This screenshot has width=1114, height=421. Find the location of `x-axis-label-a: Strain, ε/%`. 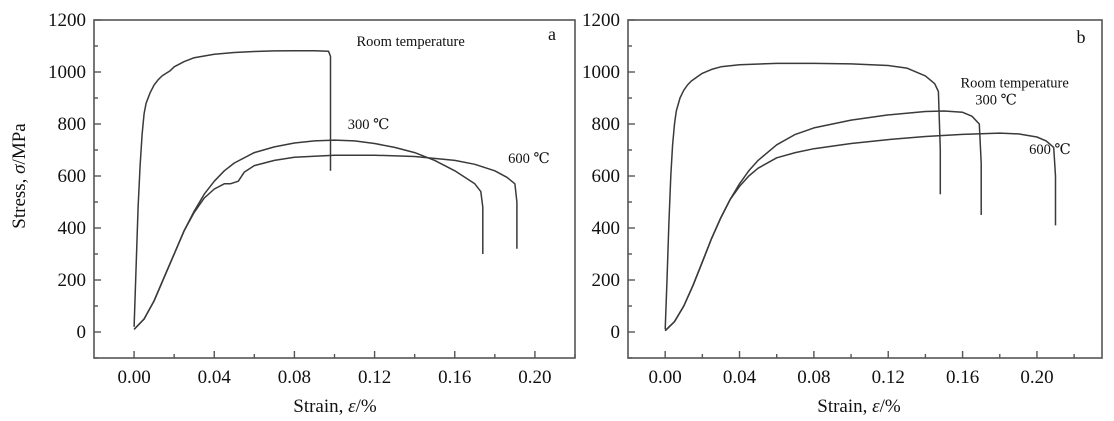

x-axis-label-a: Strain, ε/% is located at coordinates (335, 406).